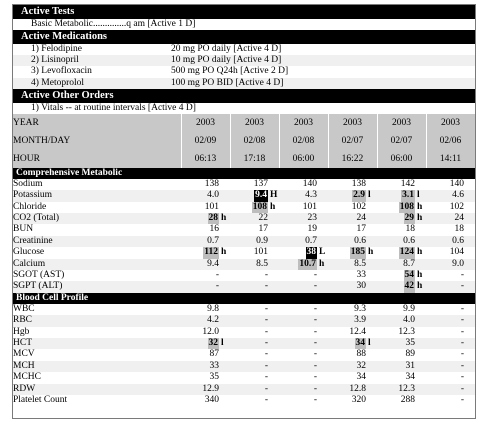  I want to click on result-row: Hgb 12.0 - - 12.4 12.3 -, so click(244, 332).